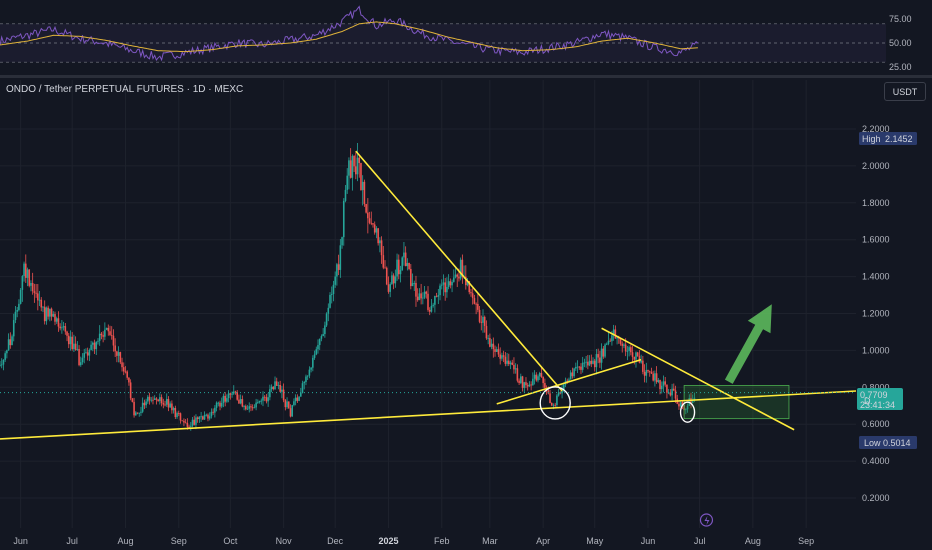  Describe the element at coordinates (900, 67) in the screenshot. I see `rsi-tick-label: 25.00` at that location.